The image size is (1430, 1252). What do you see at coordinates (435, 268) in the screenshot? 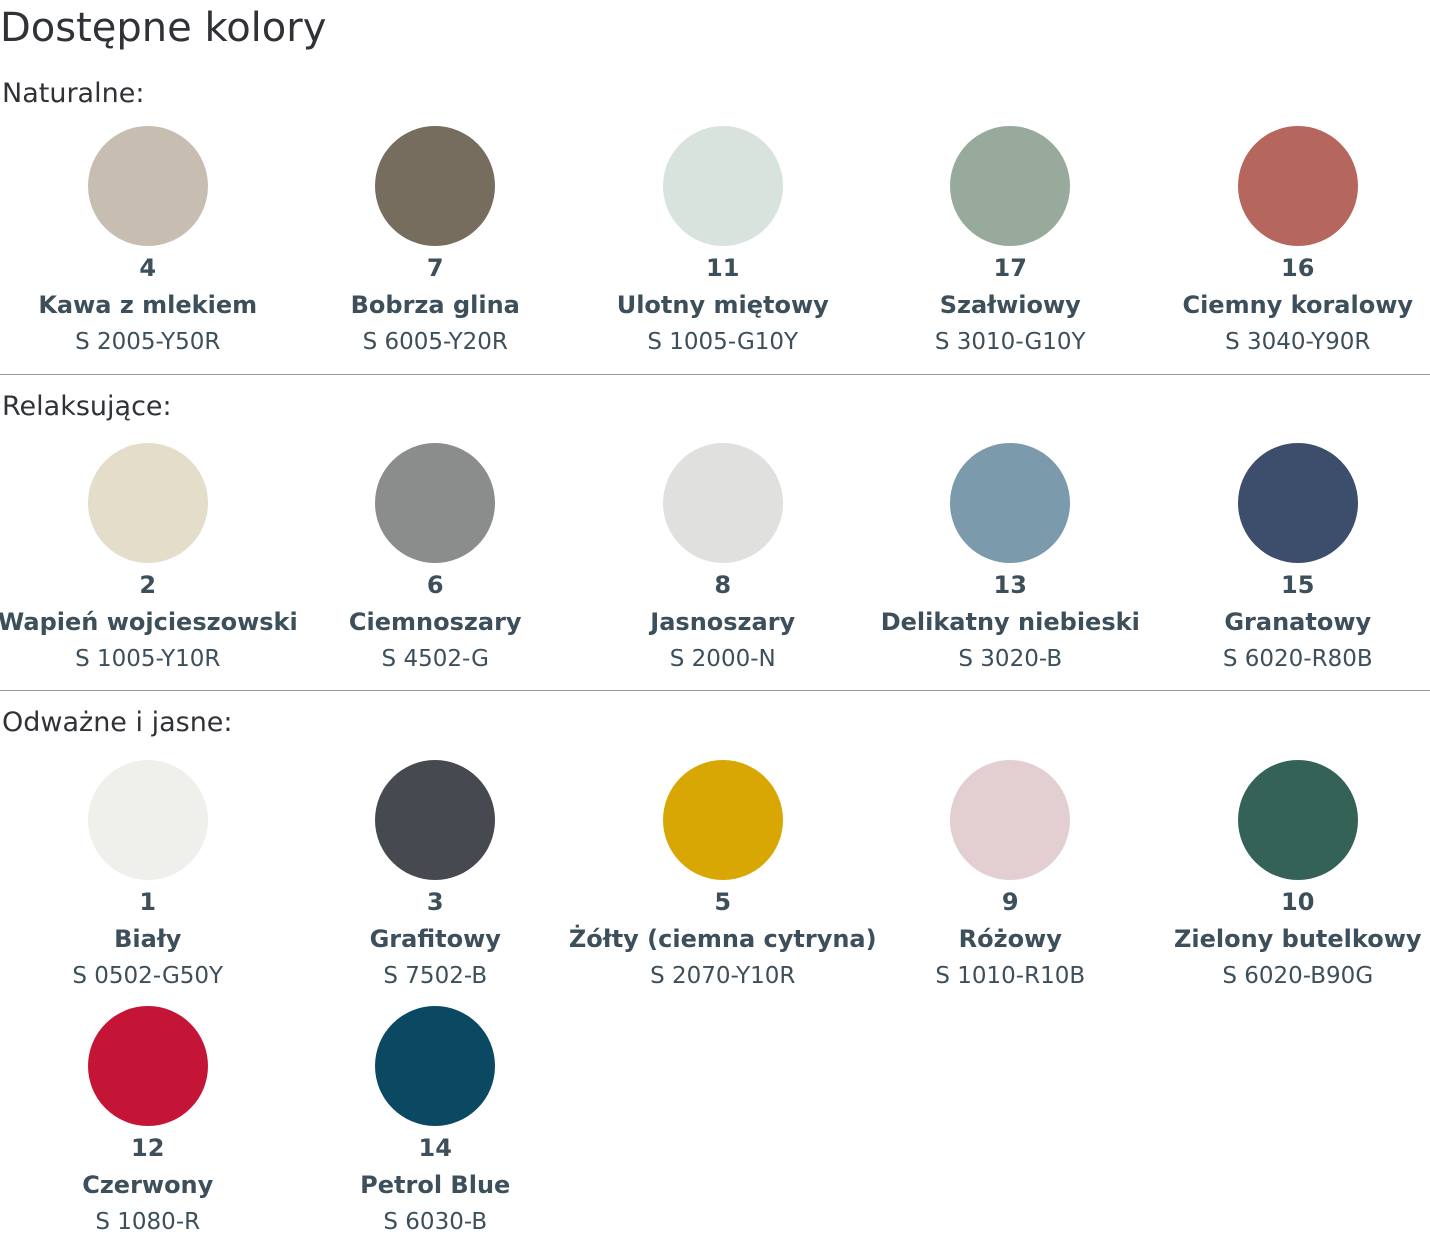
I see `color-number: 7` at bounding box center [435, 268].